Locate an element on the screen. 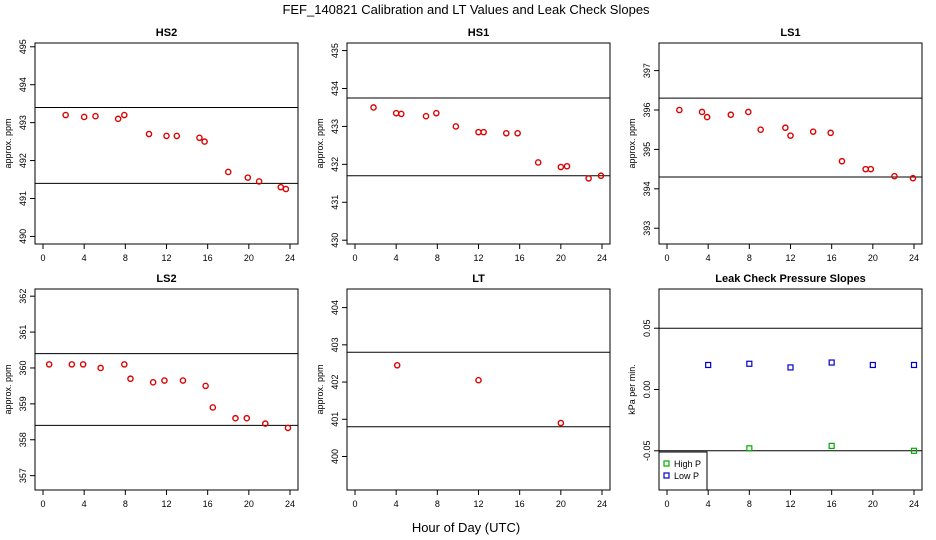 The height and width of the screenshot is (540, 936). y-tick-label: 430 is located at coordinates (335, 240).